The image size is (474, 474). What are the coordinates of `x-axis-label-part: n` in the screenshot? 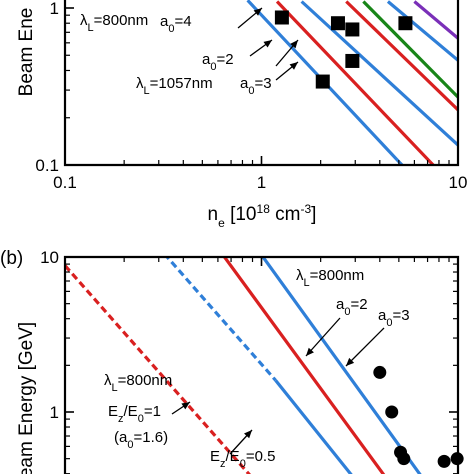 It's located at (213, 214).